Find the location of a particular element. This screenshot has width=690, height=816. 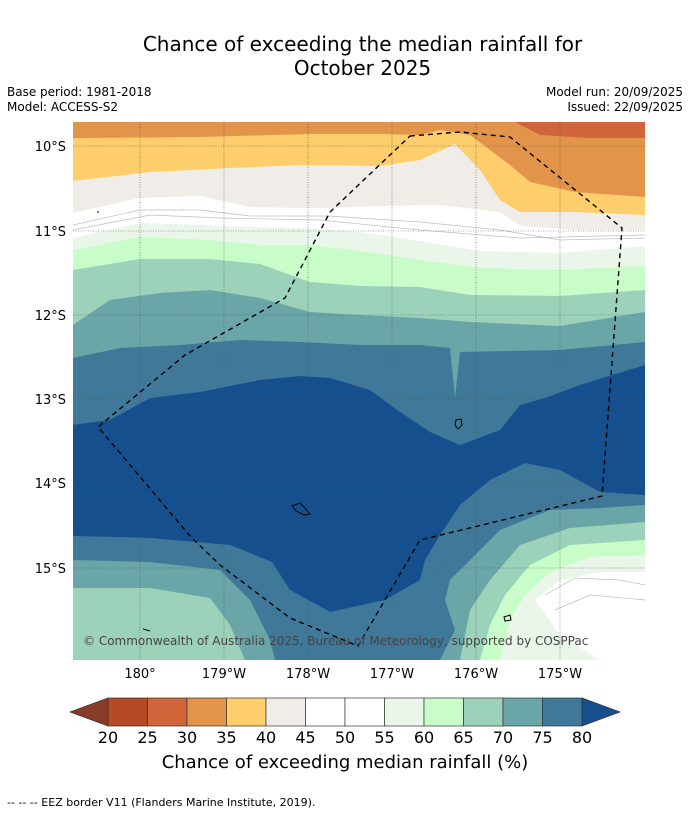

cb-tick-45: 45 is located at coordinates (305, 737).